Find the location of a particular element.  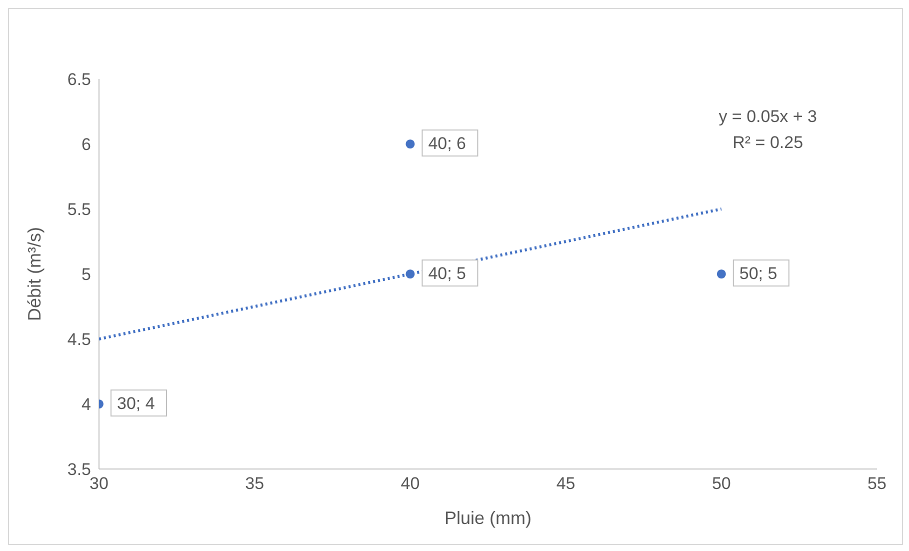

x-axis-title: Pluie (mm) is located at coordinates (488, 518).